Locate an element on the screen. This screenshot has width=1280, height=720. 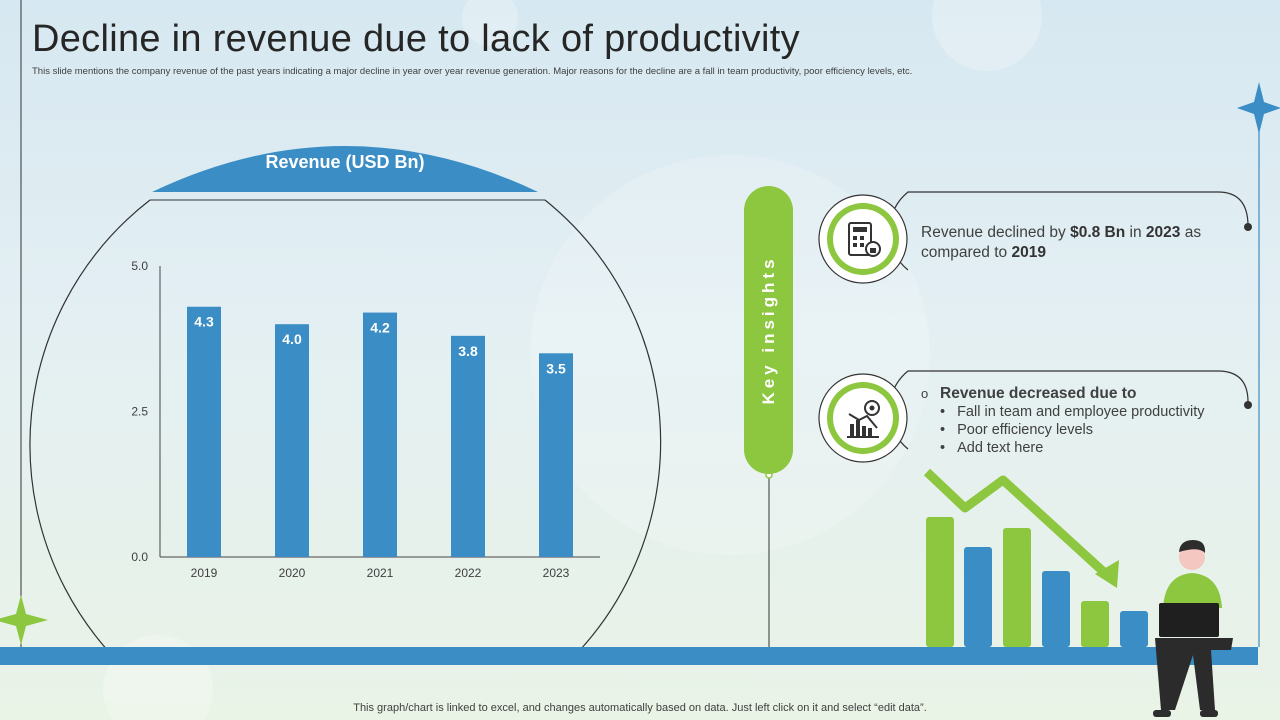
y-tick-label: 2.5 is located at coordinates (139, 412).